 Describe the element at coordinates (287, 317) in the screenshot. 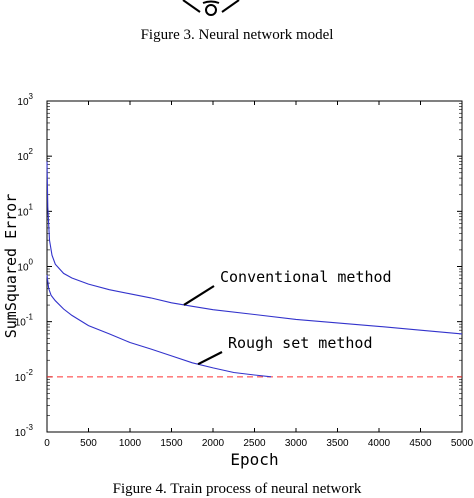

I see `annotation-layer: Conventional method Rough set method` at that location.